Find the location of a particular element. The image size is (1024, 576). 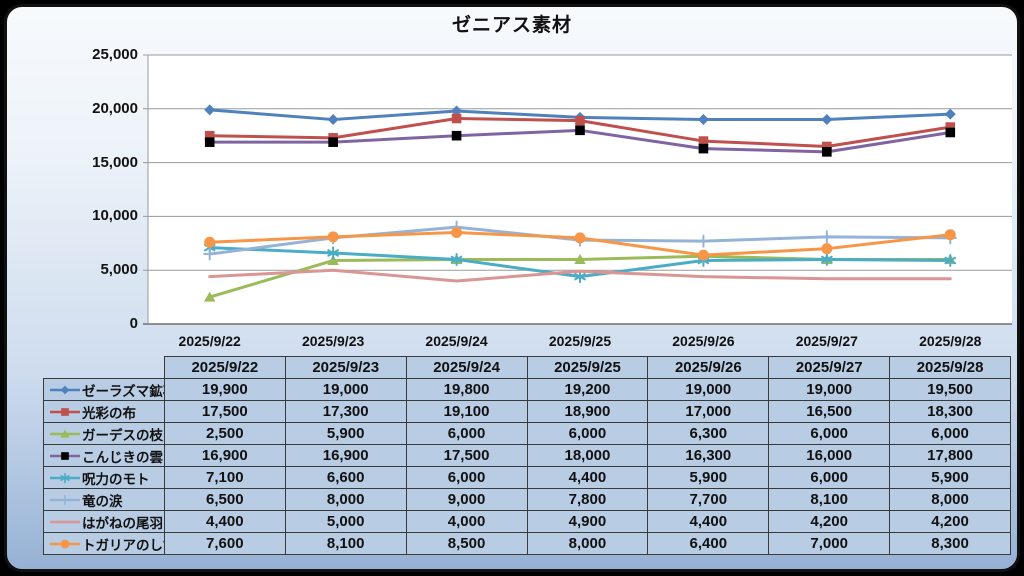

legend-entry: 竜の涙 is located at coordinates (104, 500).